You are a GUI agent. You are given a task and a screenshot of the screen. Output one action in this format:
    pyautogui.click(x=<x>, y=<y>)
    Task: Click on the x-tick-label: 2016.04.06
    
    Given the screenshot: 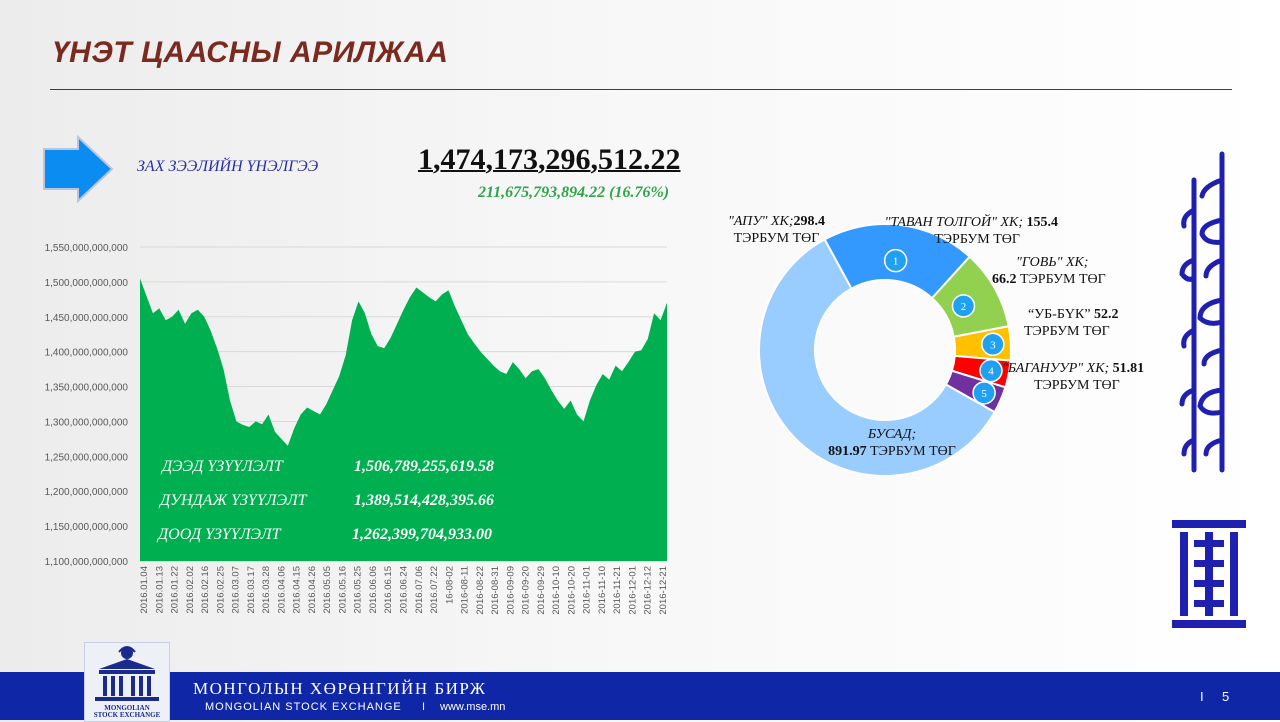 What is the action you would take?
    pyautogui.click(x=281, y=590)
    